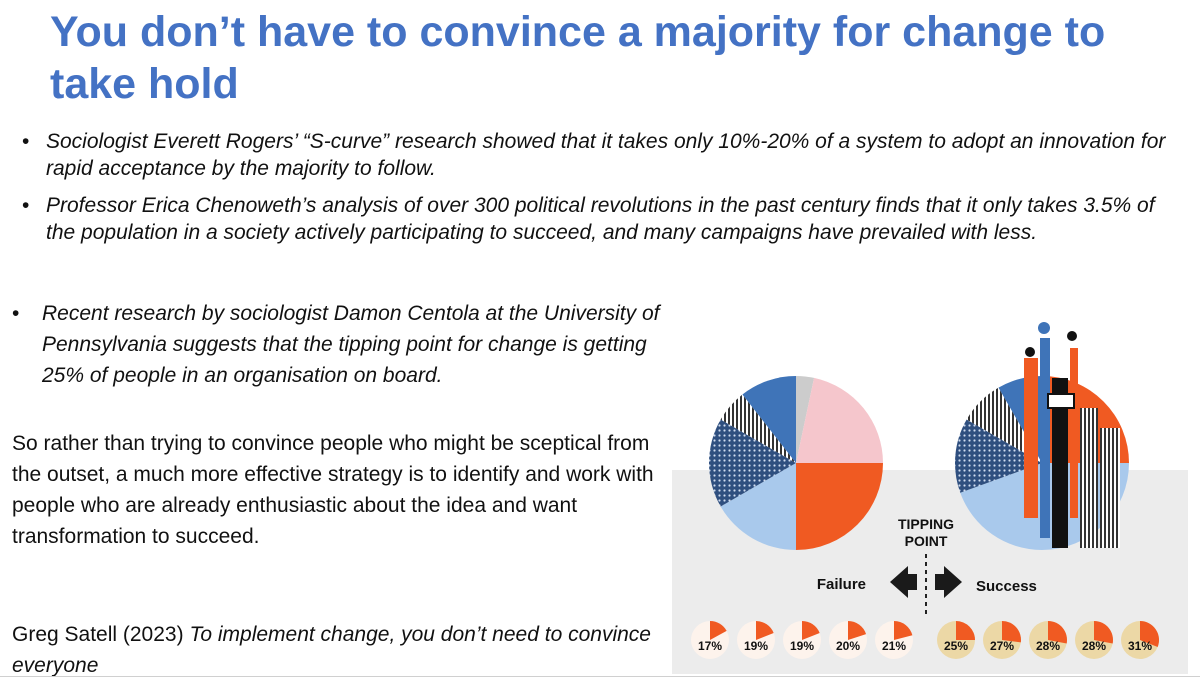 The image size is (1200, 682). What do you see at coordinates (956, 646) in the screenshot?
I see `success-percent-label-1: 25%` at bounding box center [956, 646].